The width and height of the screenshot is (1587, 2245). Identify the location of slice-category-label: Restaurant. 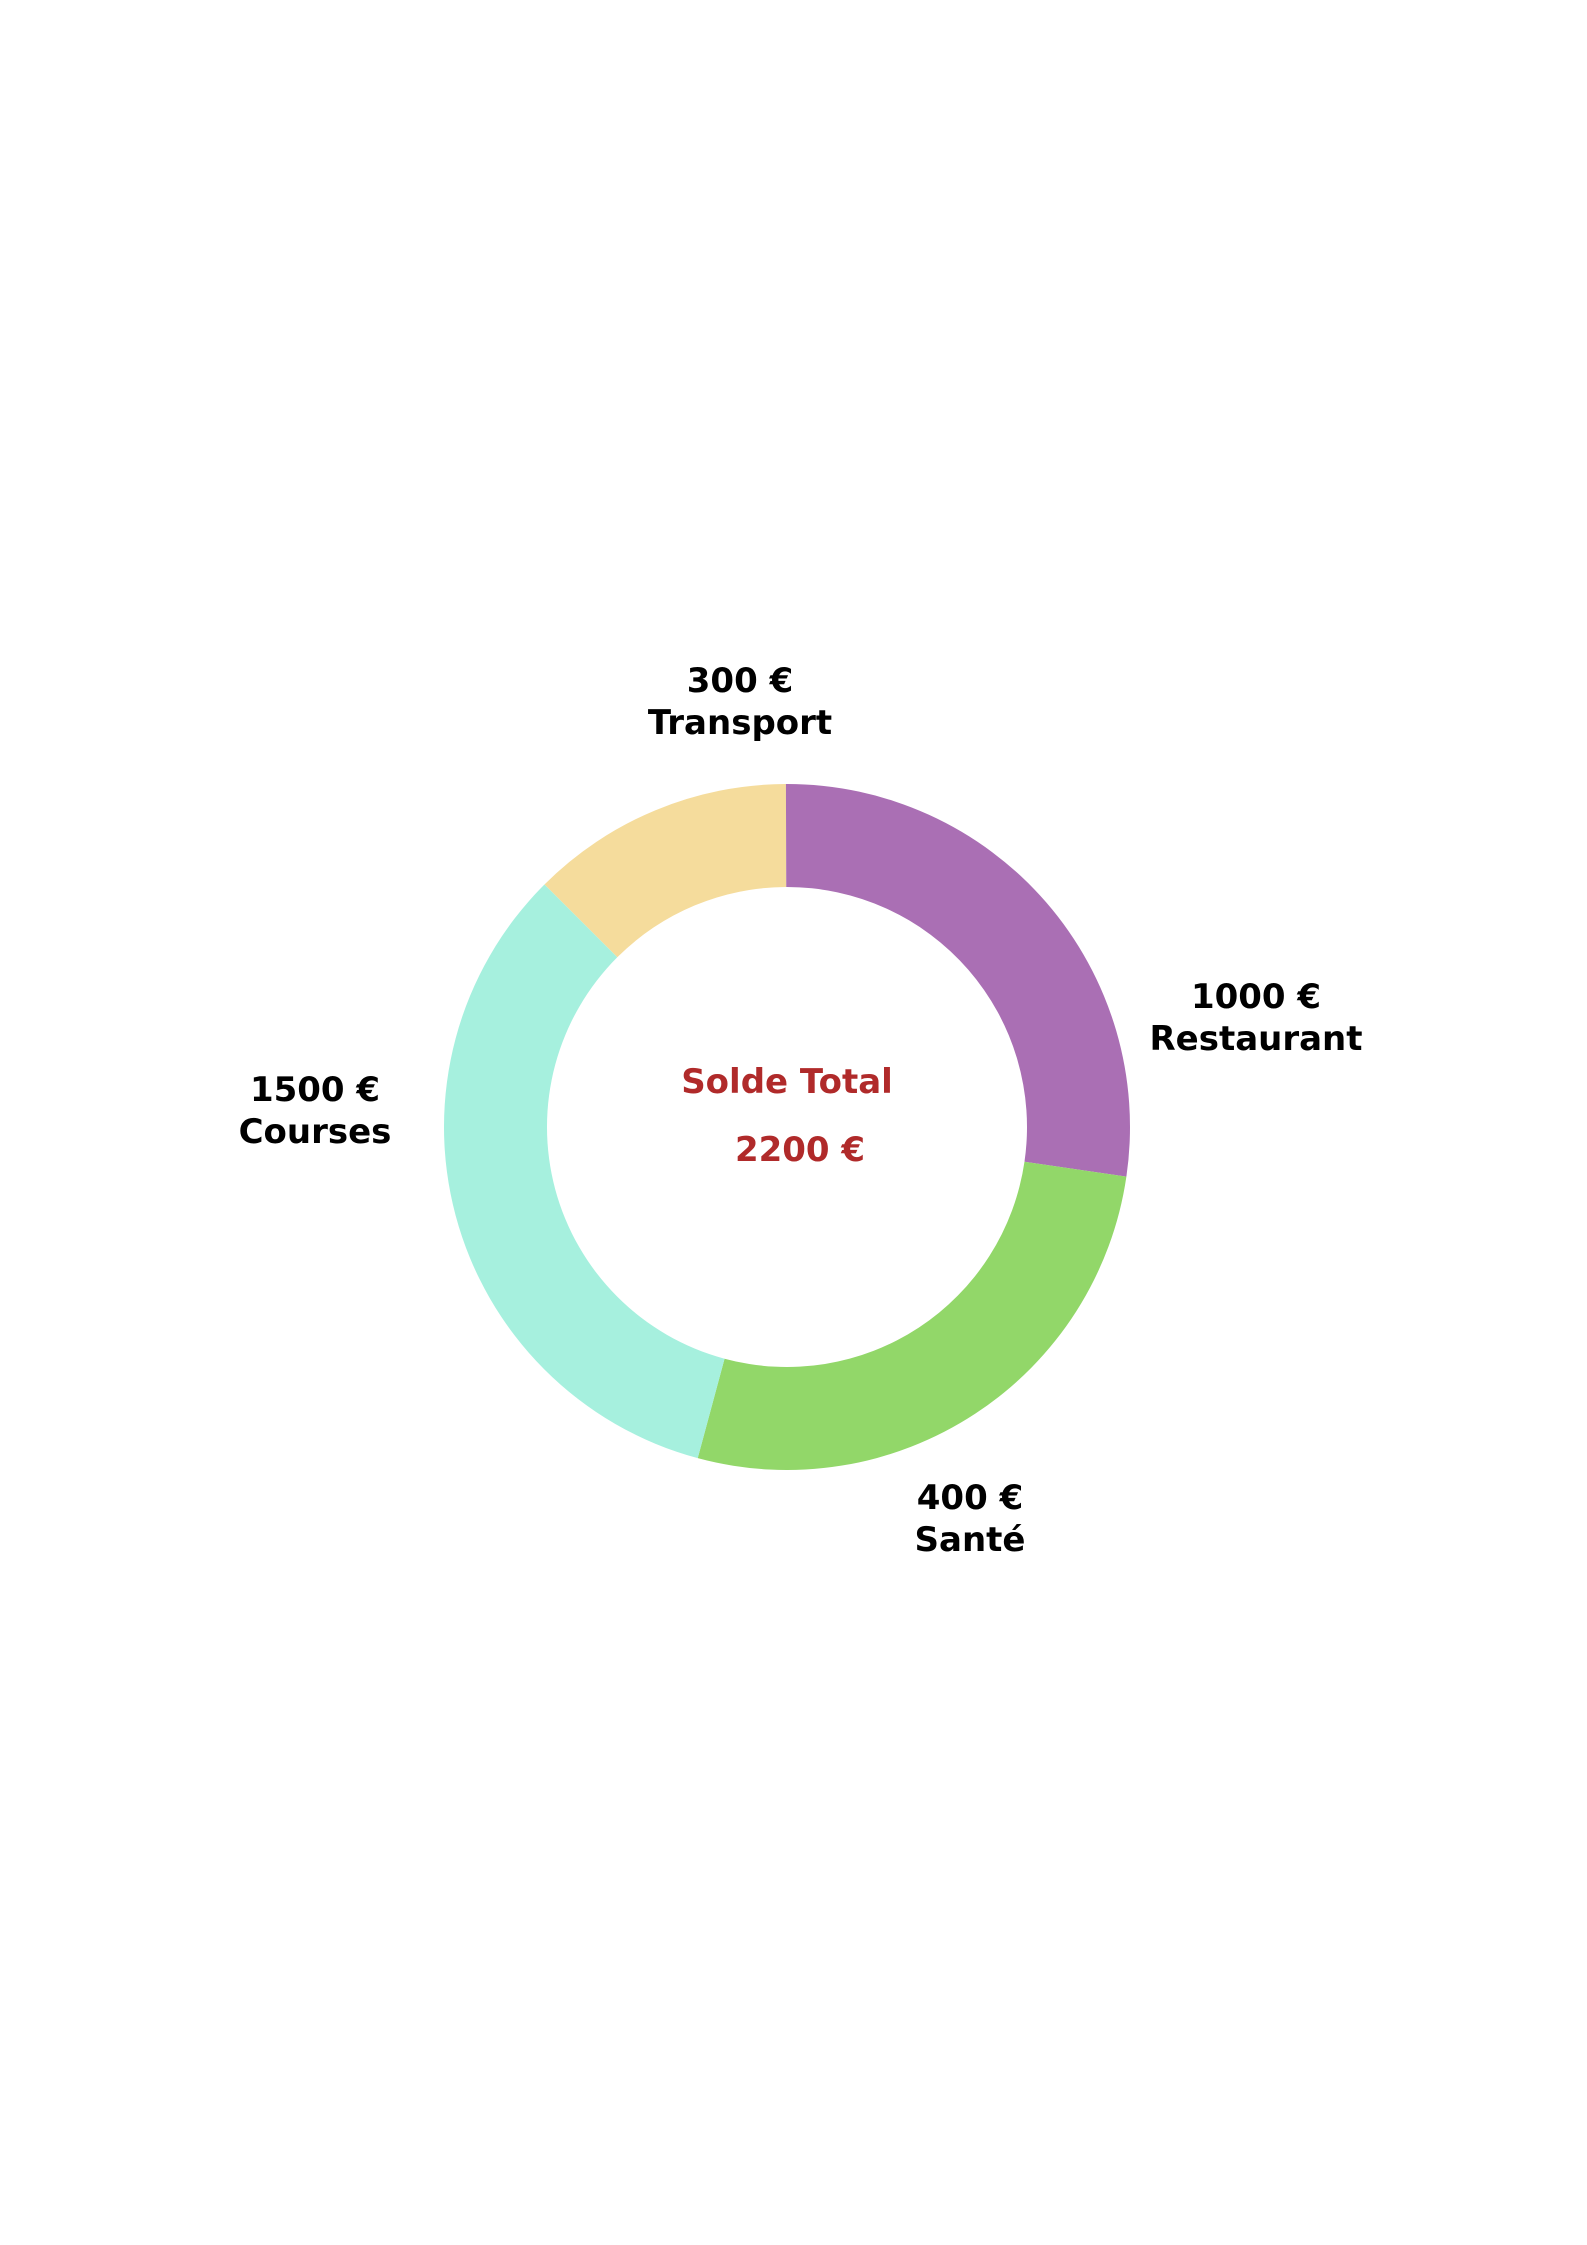
(1255, 1039).